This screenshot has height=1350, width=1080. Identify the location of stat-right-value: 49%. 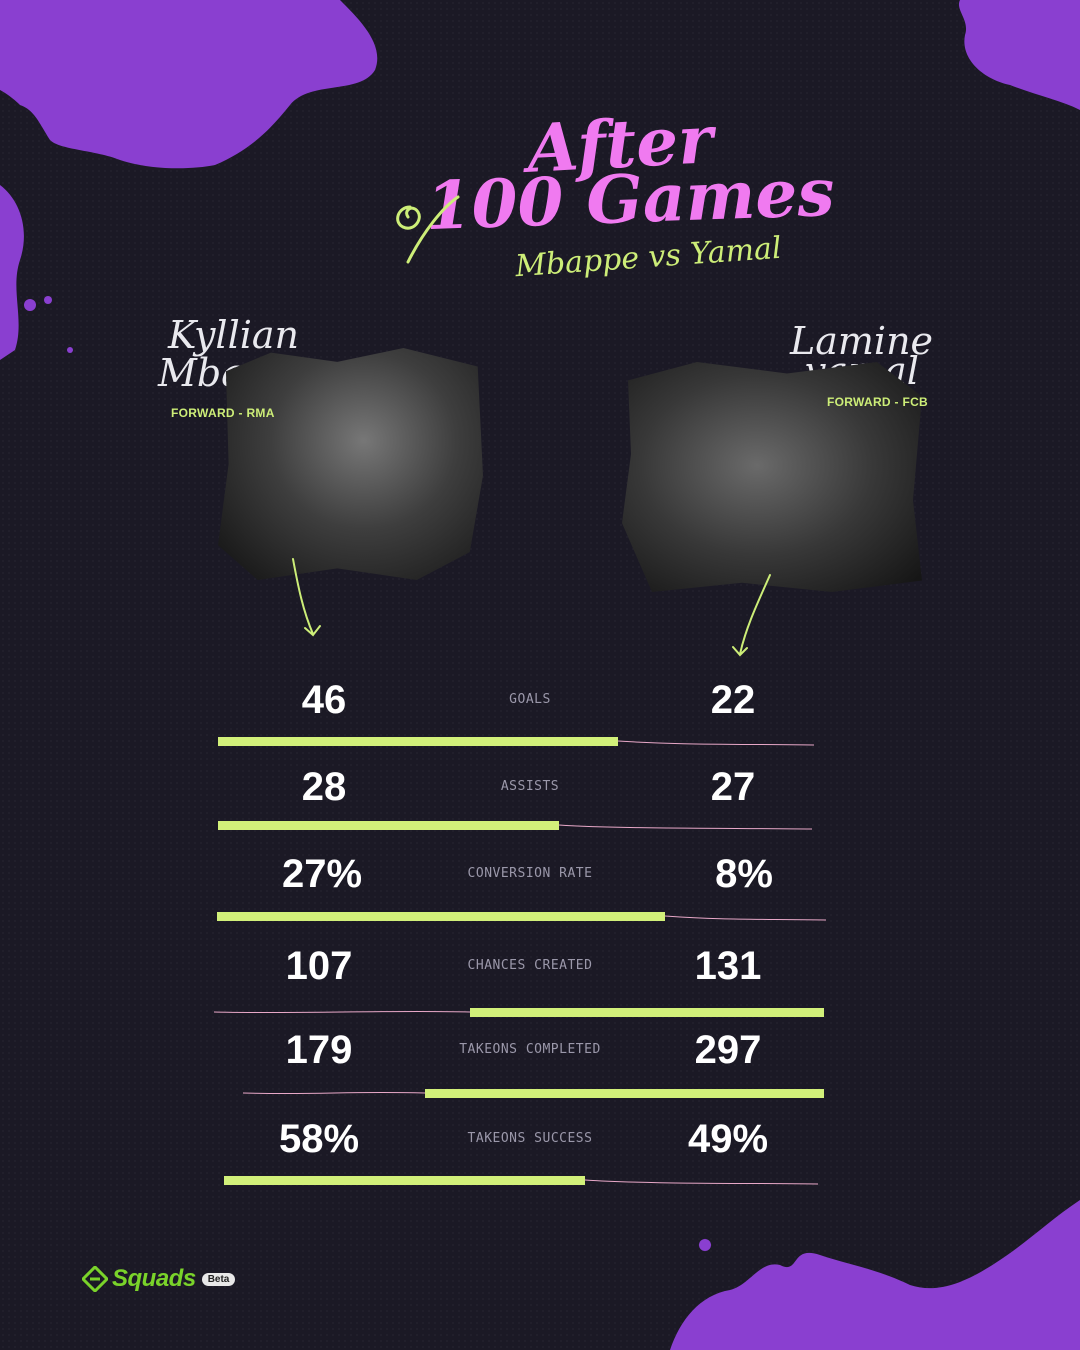
(728, 1139).